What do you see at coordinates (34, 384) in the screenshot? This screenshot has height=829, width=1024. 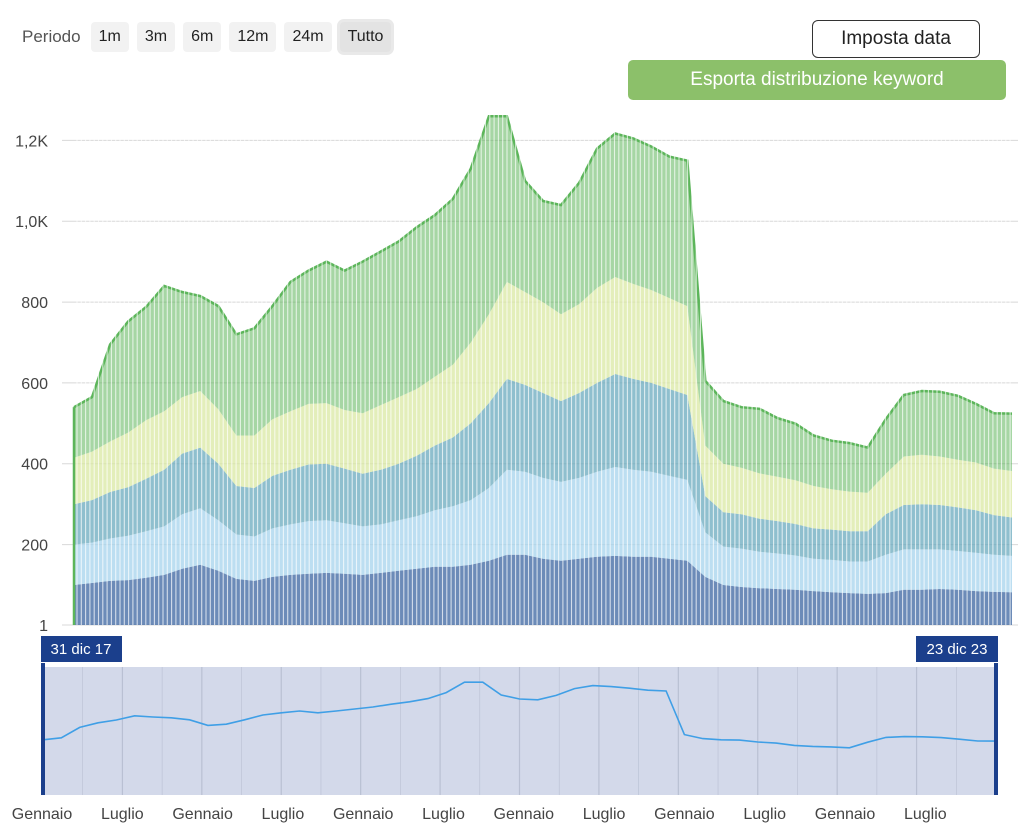 I see `y-tick-label: 600` at bounding box center [34, 384].